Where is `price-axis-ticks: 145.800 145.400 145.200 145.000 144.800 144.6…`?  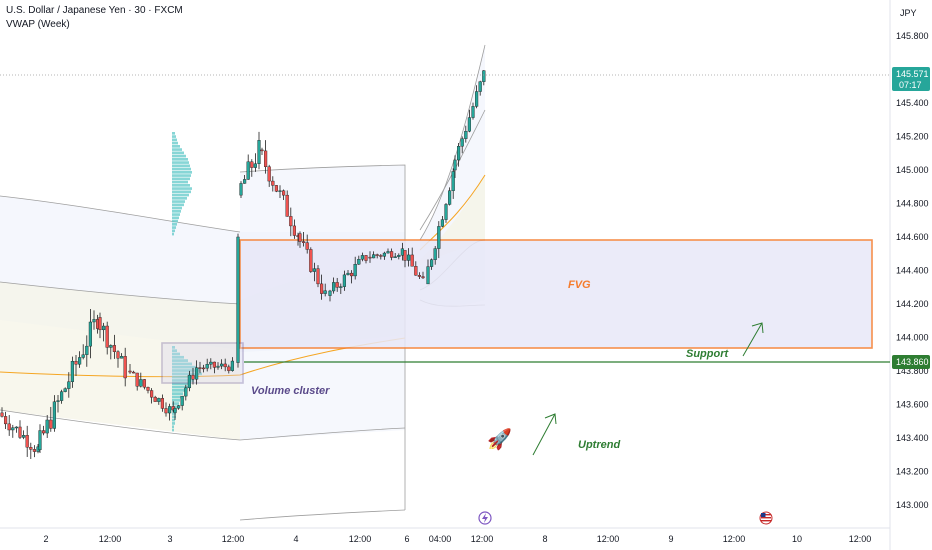 price-axis-ticks: 145.800 145.400 145.200 145.000 144.800 144.6… is located at coordinates (912, 270).